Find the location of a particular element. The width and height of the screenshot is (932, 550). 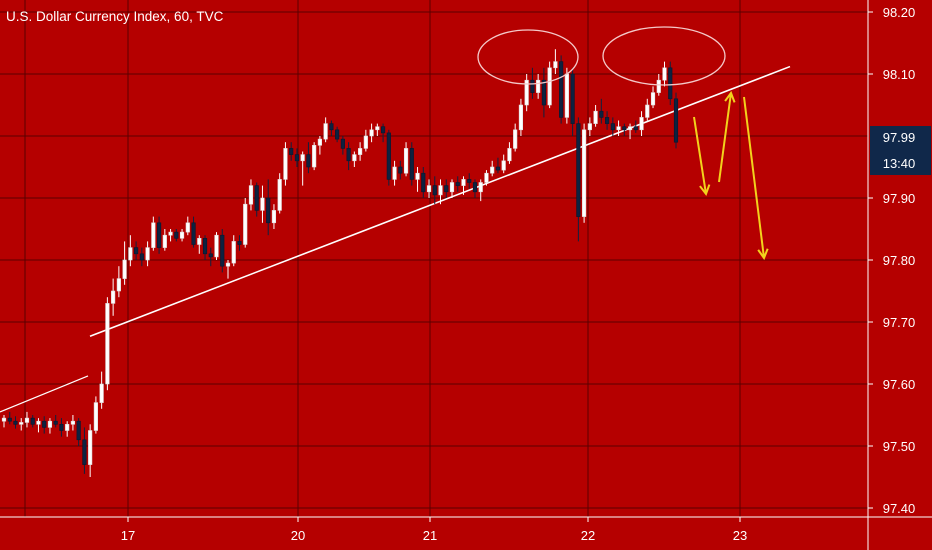

y-tick-label: 97.90 is located at coordinates (899, 198).